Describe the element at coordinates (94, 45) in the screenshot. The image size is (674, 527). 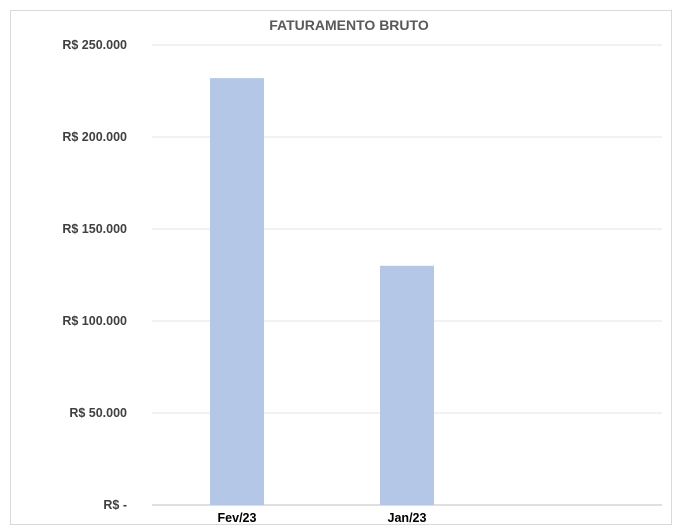
I see `y-tick-label: R$ 250.000` at that location.